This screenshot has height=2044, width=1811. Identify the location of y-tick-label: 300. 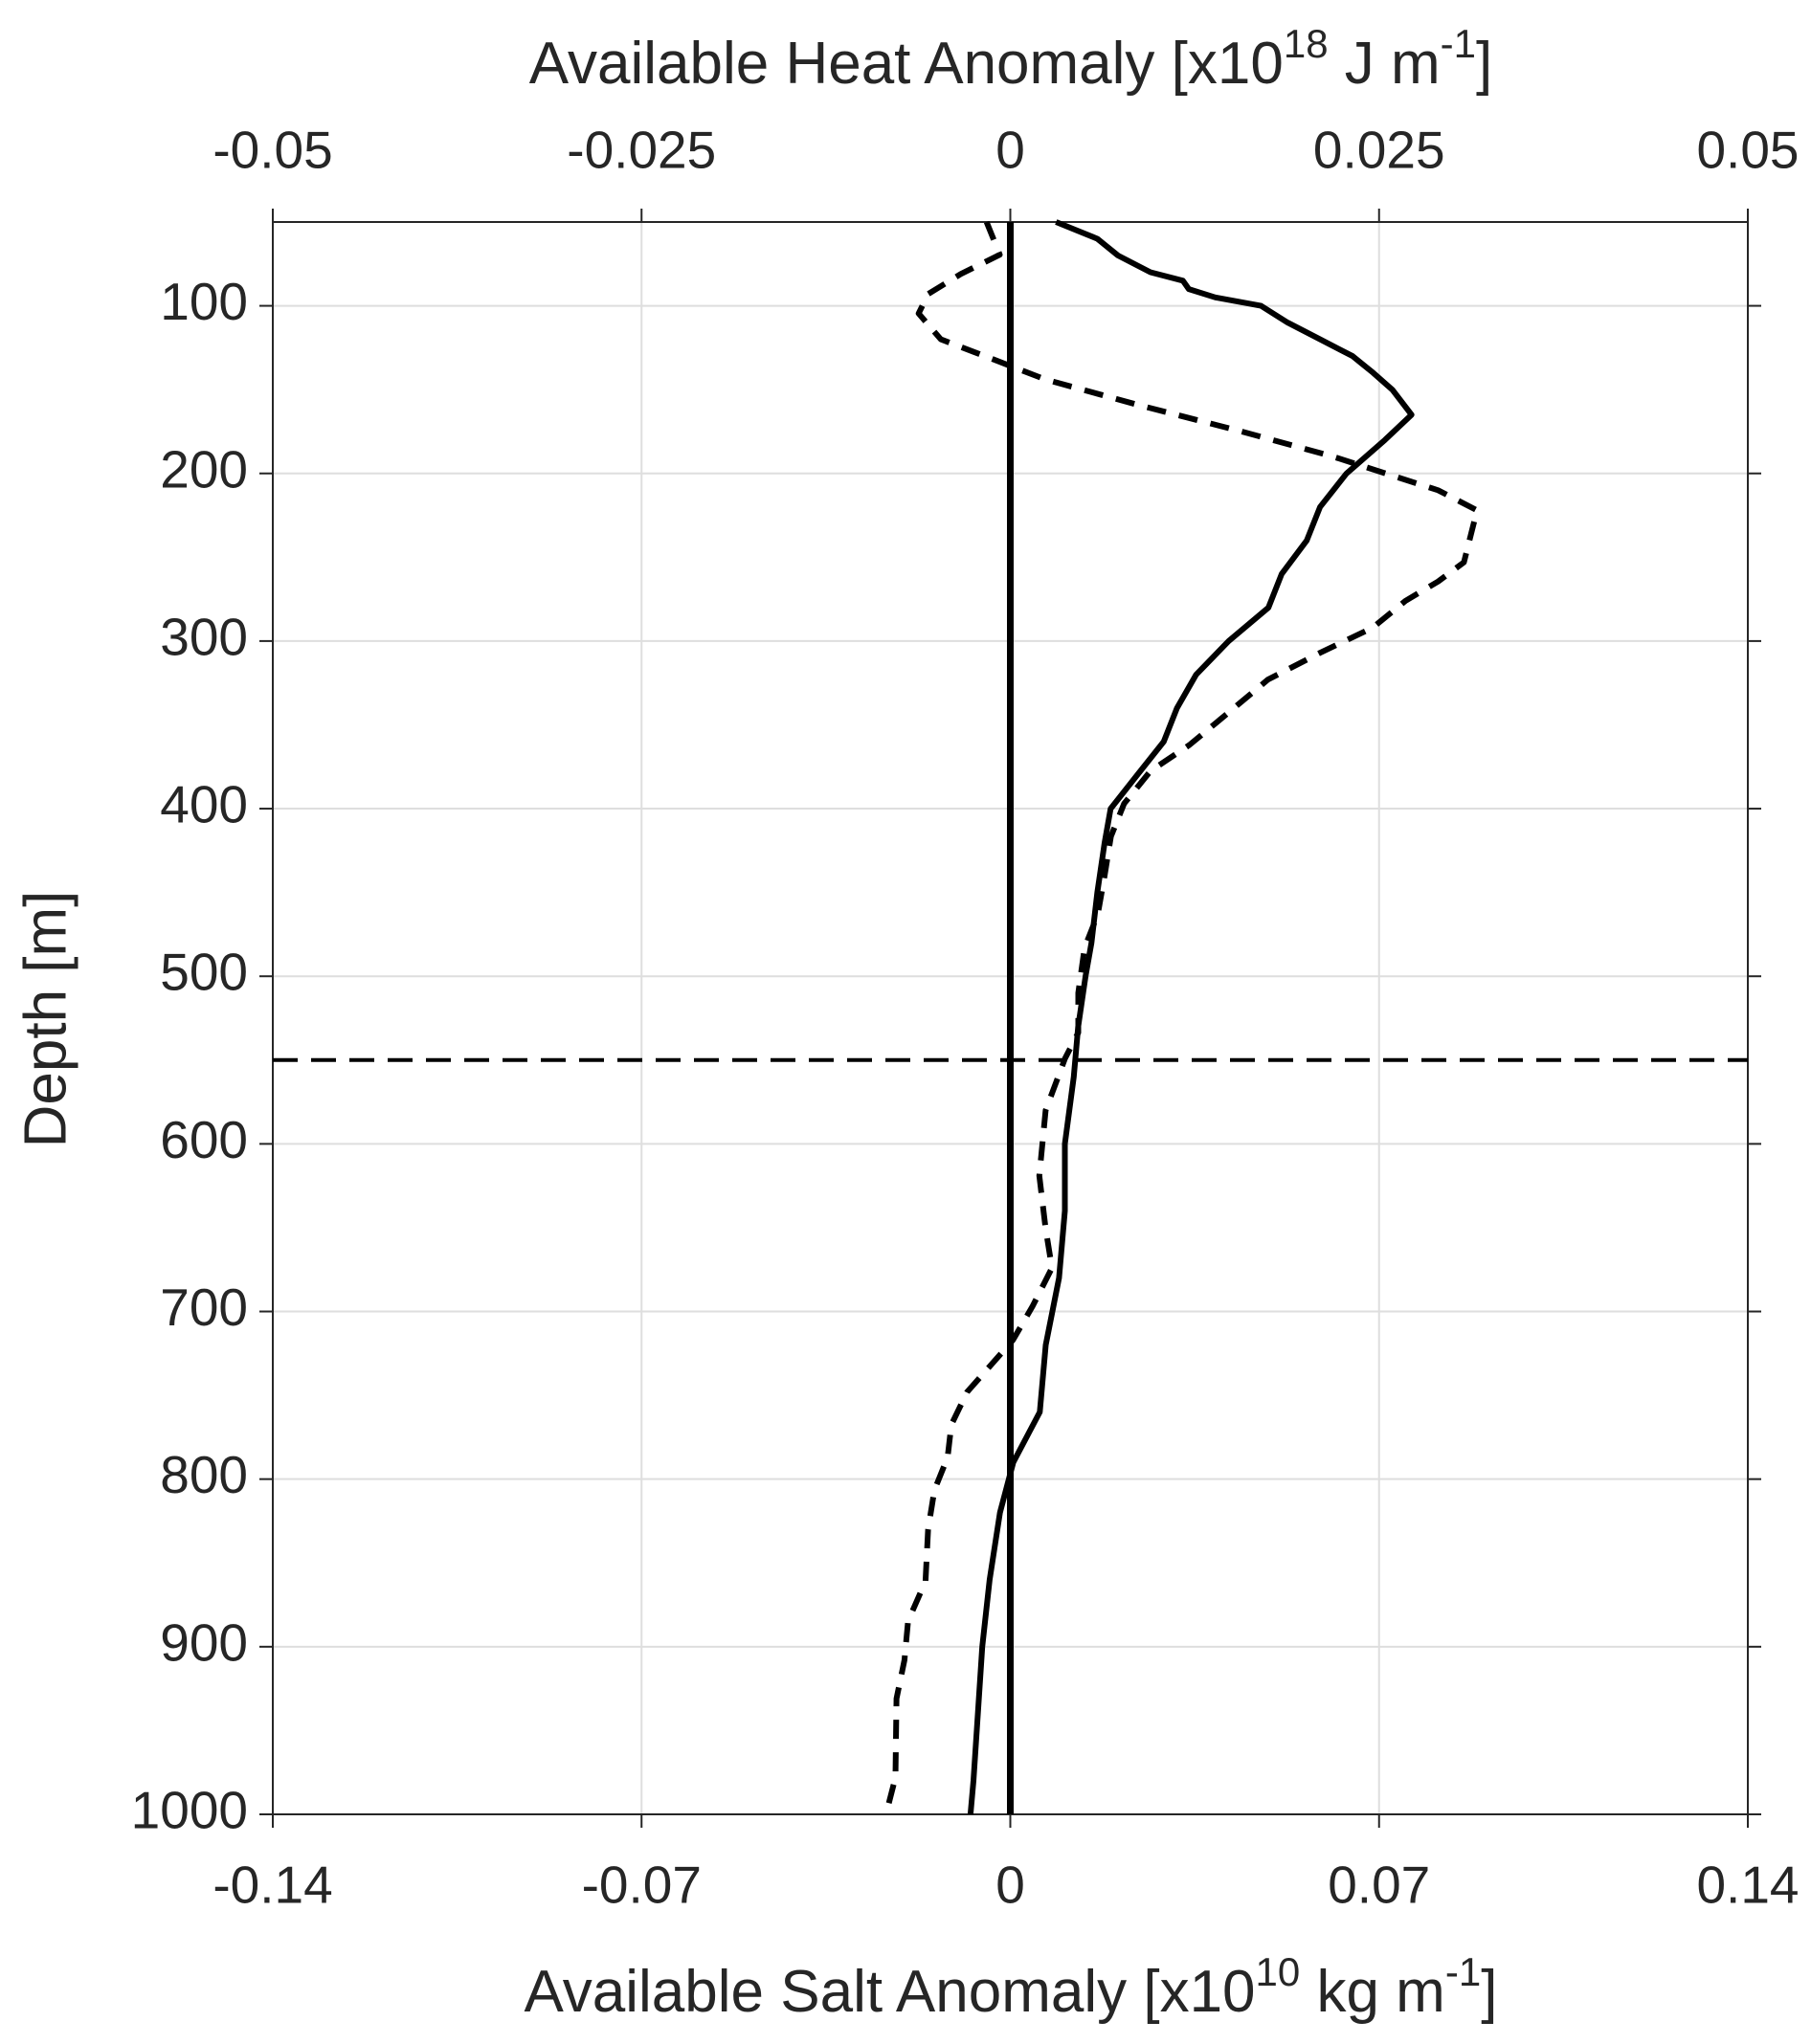
(204, 636).